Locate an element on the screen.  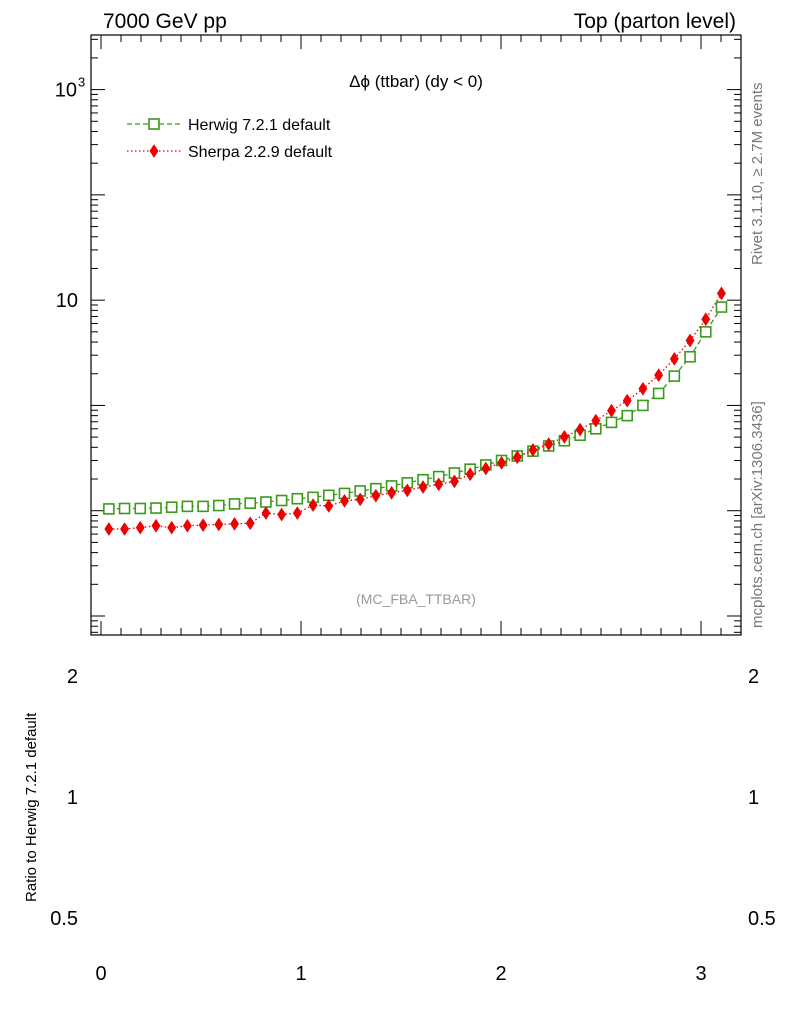
ratio-y-label-left: 0.5 is located at coordinates (64, 919).